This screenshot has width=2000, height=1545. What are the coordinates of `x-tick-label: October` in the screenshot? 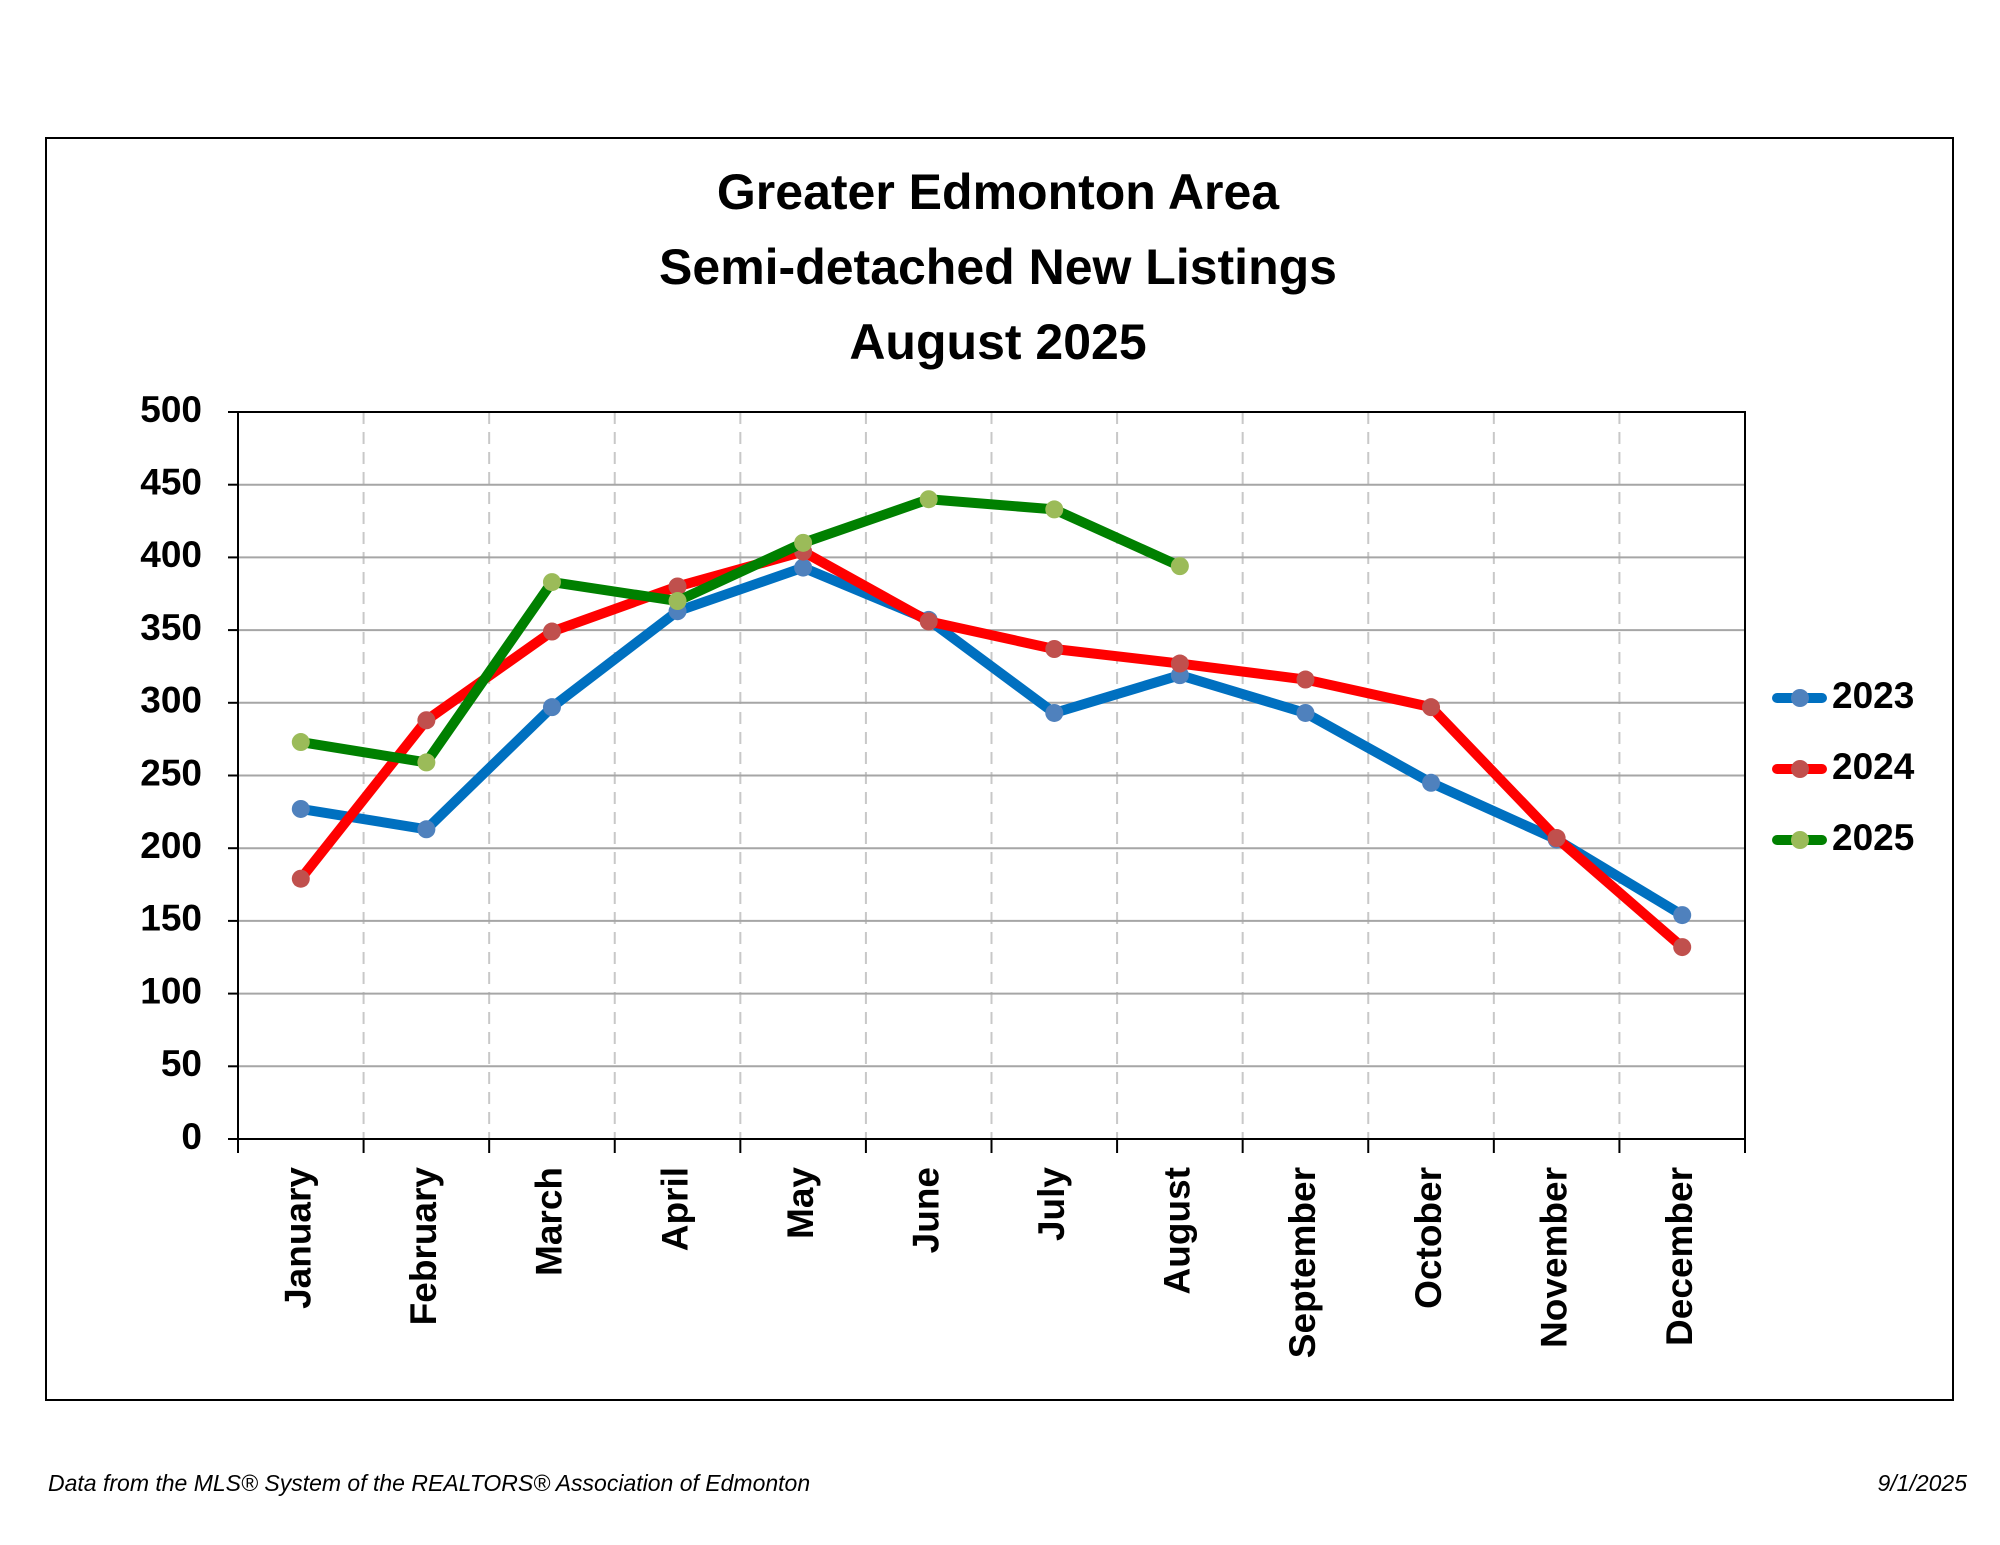 It's located at (1428, 1238).